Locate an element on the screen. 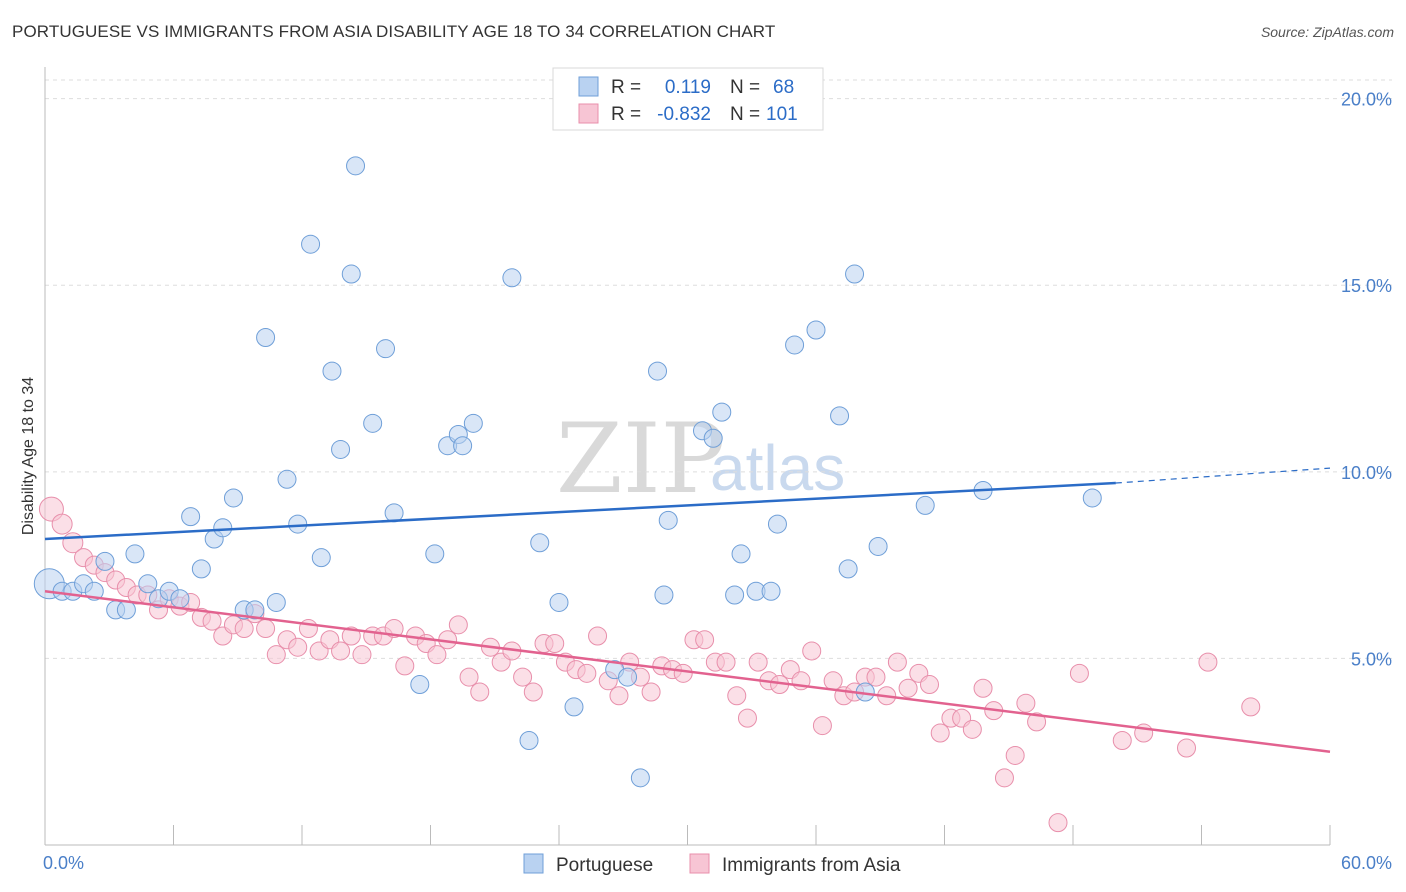  legend-n-label-immigrants-from-asia: N = is located at coordinates (745, 114).